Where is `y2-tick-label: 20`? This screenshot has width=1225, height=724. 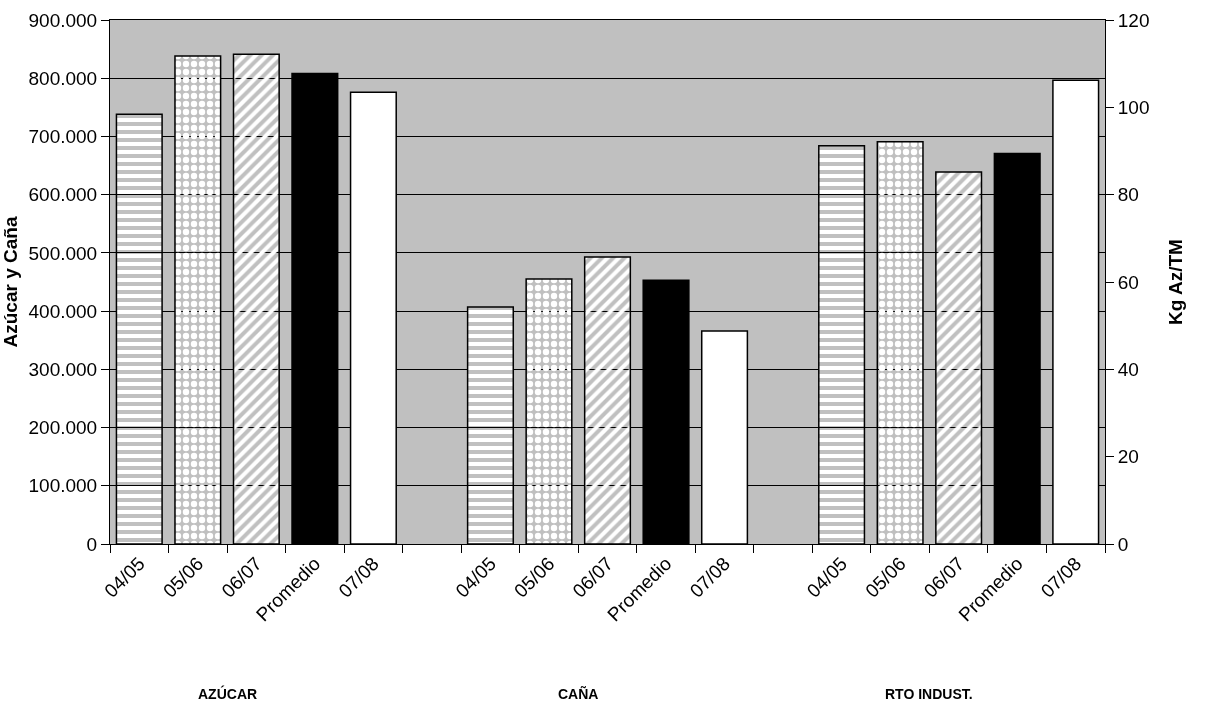 y2-tick-label: 20 is located at coordinates (1128, 457).